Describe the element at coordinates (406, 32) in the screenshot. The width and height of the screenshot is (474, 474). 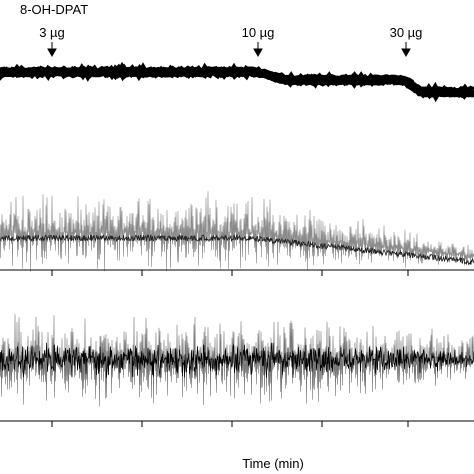
I see `dose-label: 30 µg` at that location.